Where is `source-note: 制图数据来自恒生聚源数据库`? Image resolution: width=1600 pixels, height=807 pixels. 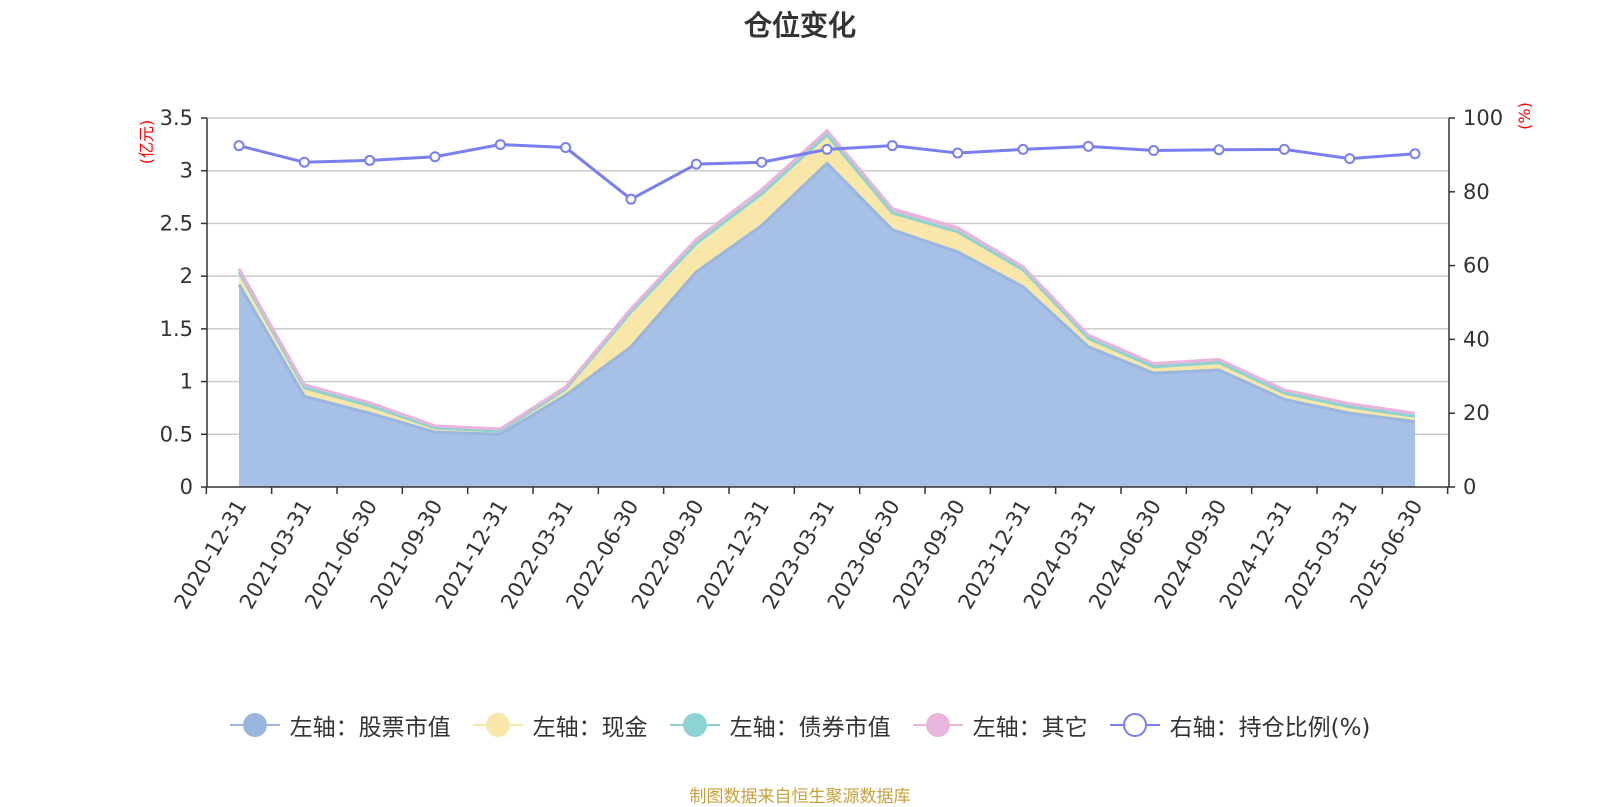 source-note: 制图数据来自恒生聚源数据库 is located at coordinates (800, 797).